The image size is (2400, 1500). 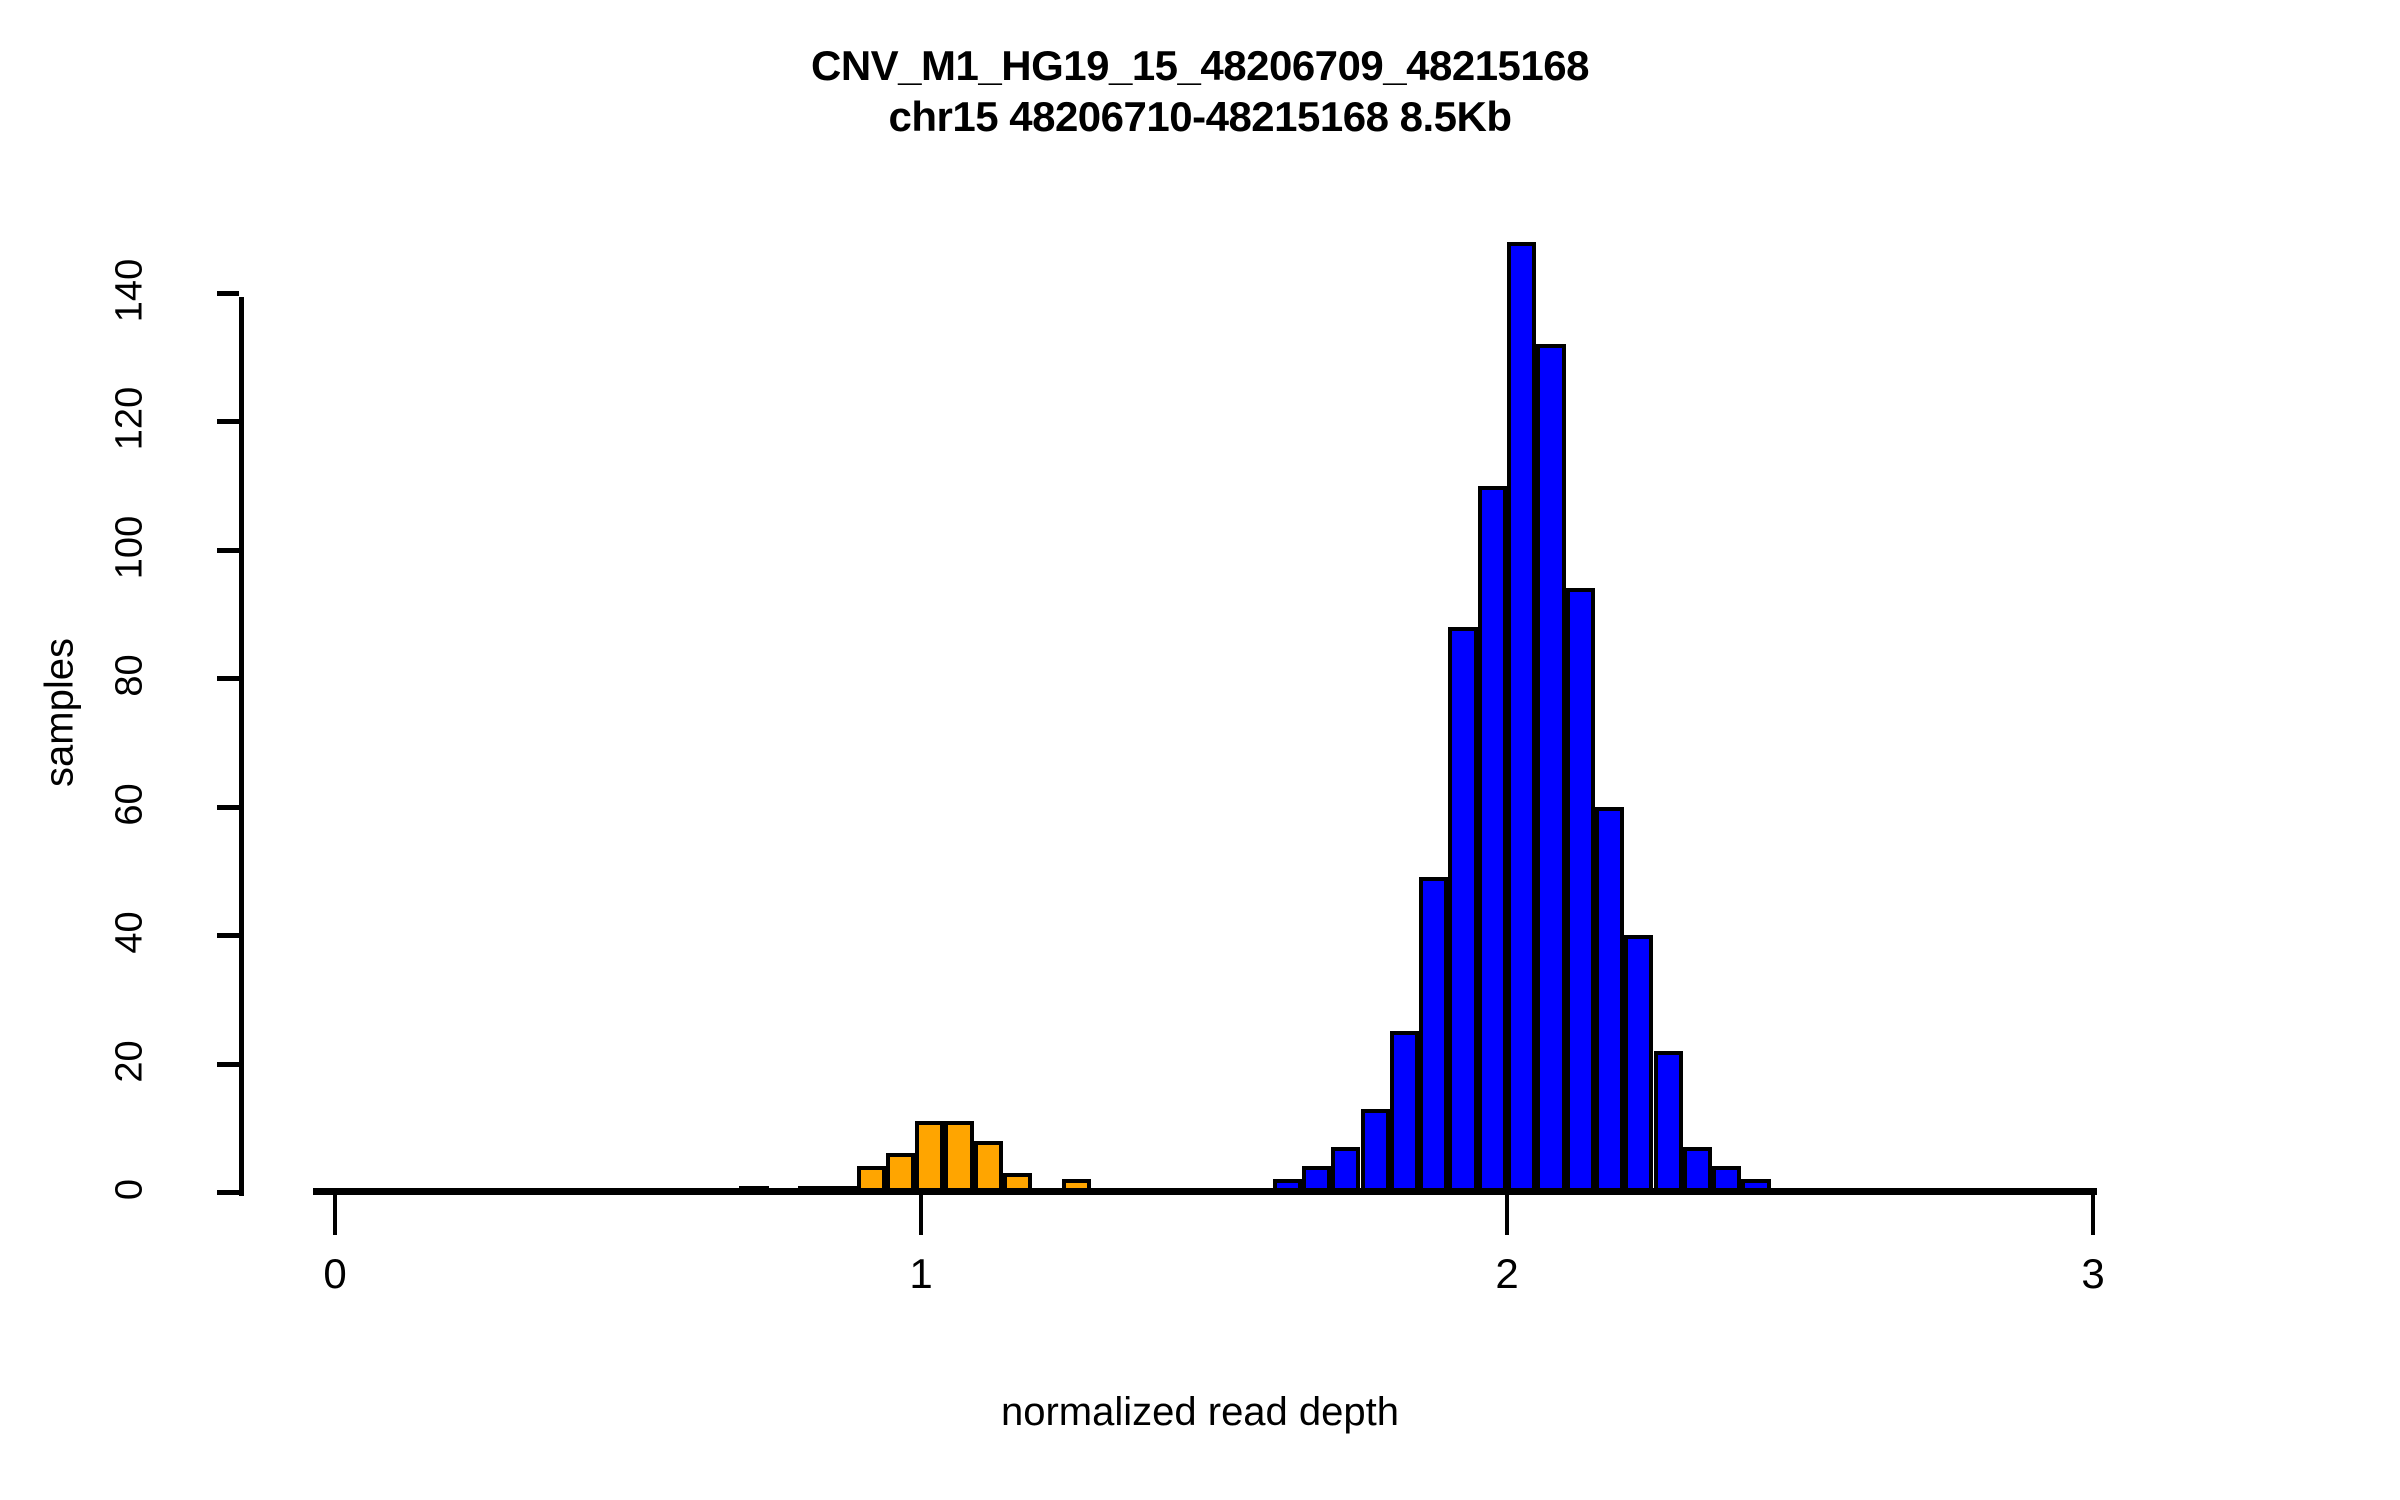 I want to click on x-axis-tick-label: 0, so click(x=335, y=1273).